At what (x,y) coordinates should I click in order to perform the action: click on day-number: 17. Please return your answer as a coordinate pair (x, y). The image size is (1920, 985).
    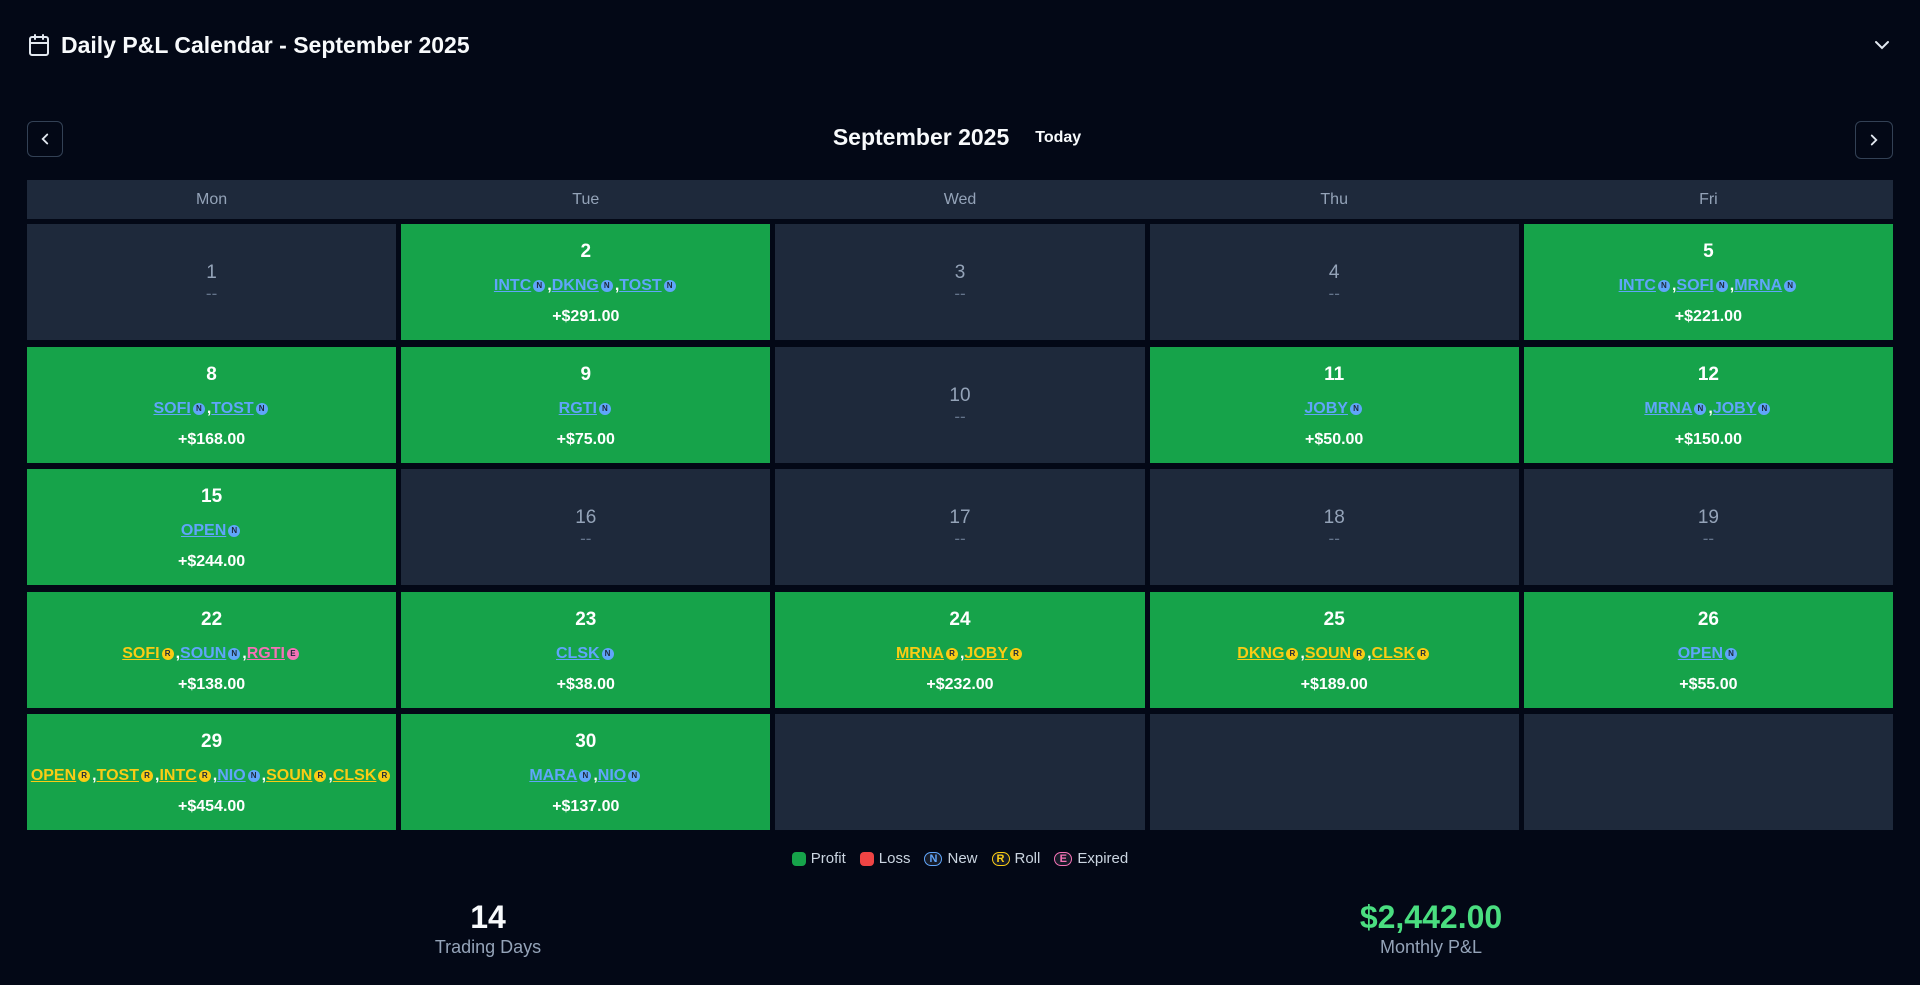
    Looking at the image, I should click on (960, 517).